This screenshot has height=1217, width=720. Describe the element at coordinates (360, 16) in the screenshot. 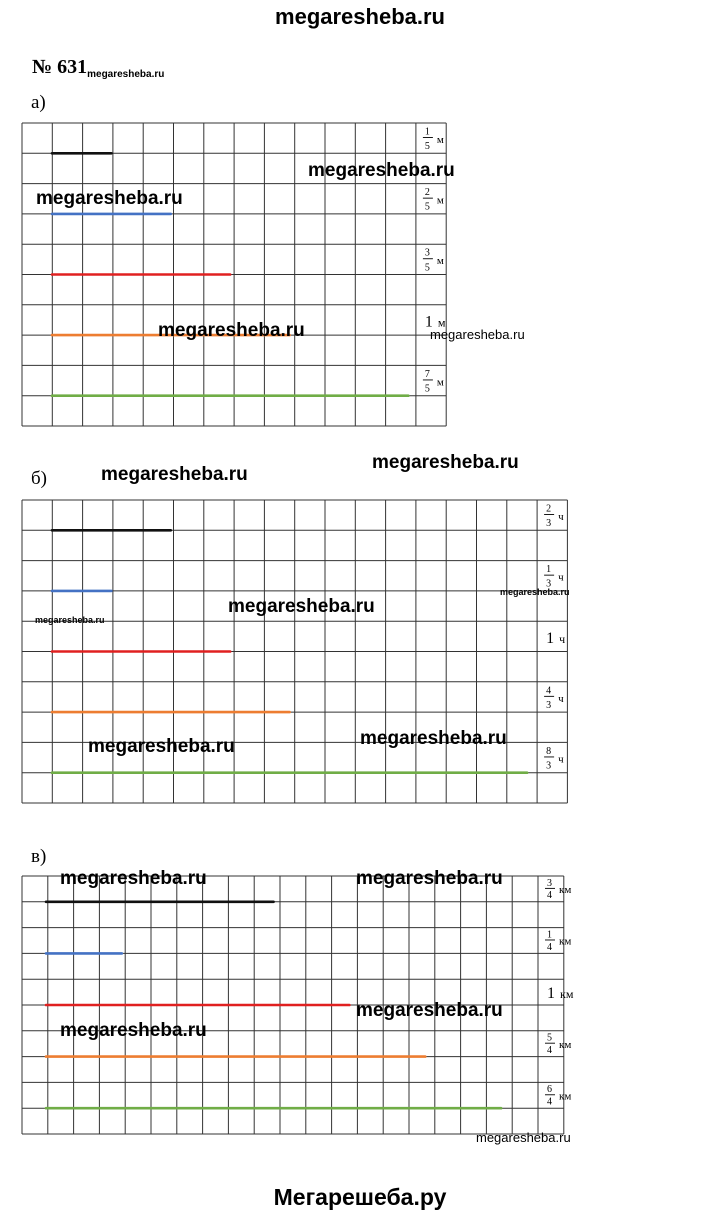

I see `site-title: megaresheba.ru` at that location.